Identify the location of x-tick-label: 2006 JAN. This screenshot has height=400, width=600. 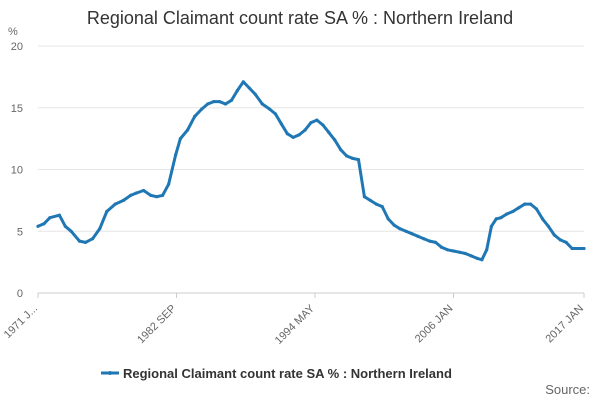
(434, 324).